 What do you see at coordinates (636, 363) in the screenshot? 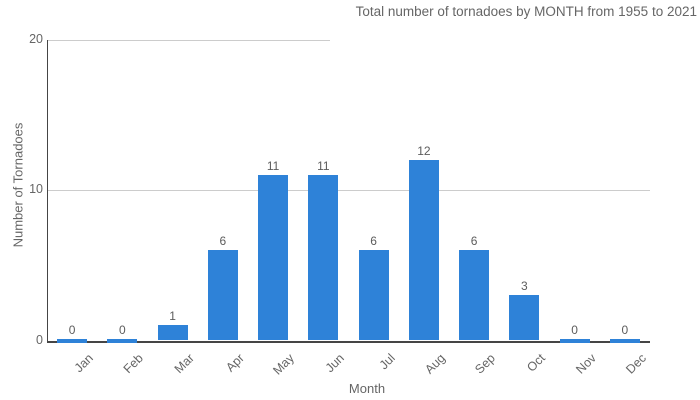
I see `x-tick-label-dec: Dec` at bounding box center [636, 363].